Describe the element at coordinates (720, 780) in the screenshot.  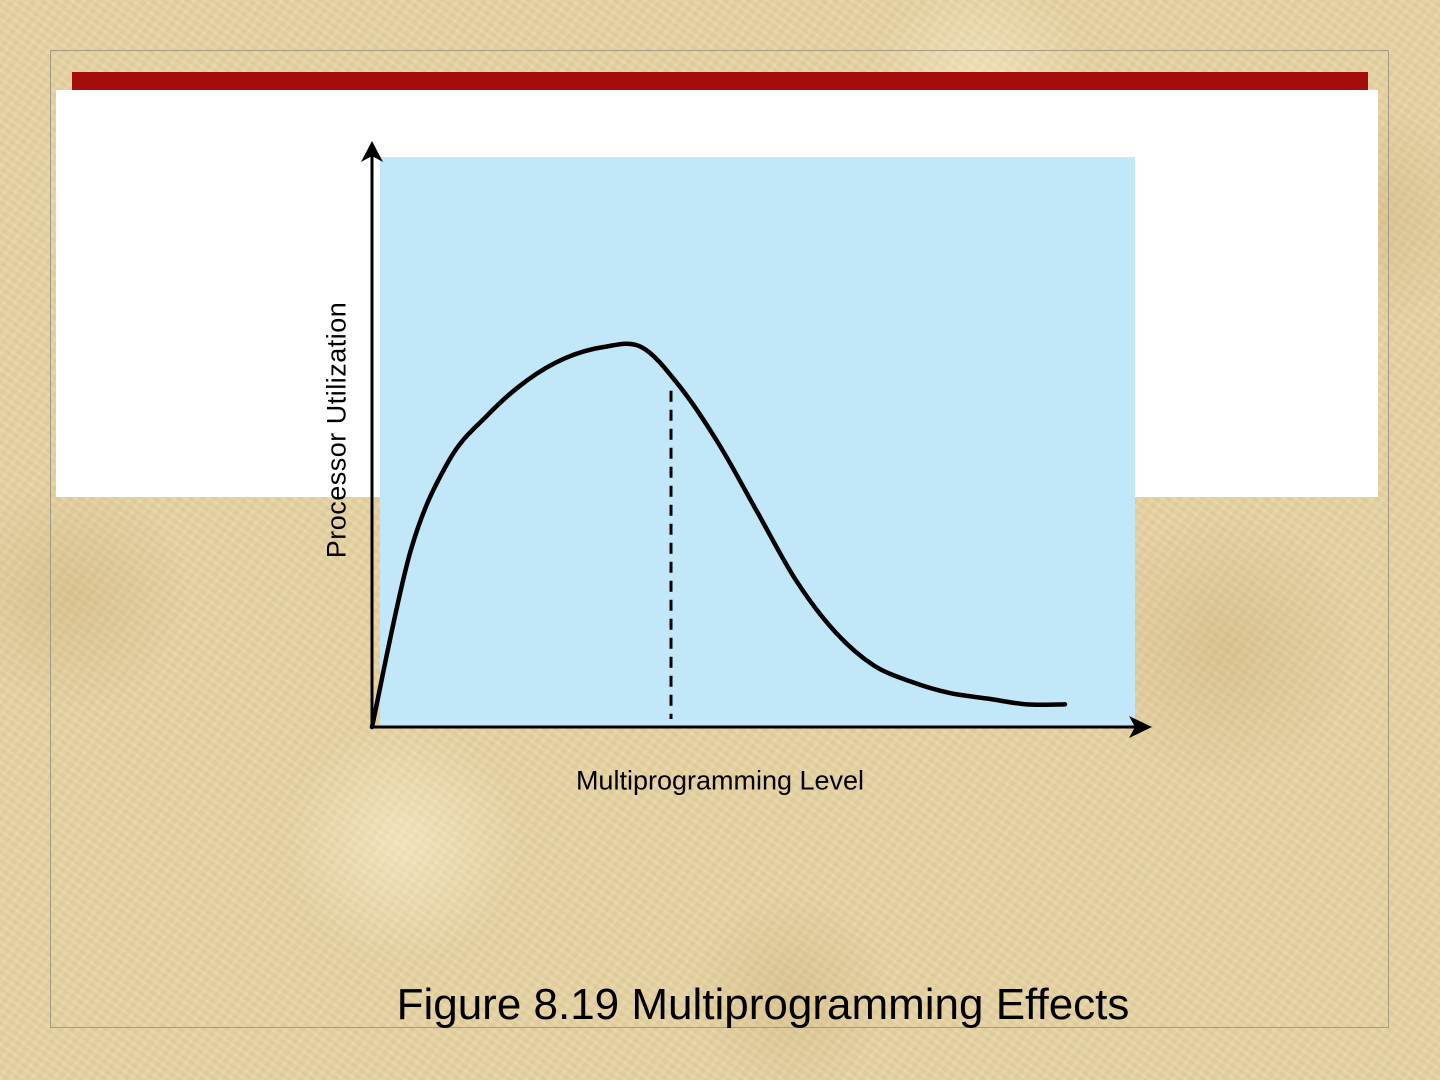
I see `x-axis-label: Multiprogramming Level` at that location.